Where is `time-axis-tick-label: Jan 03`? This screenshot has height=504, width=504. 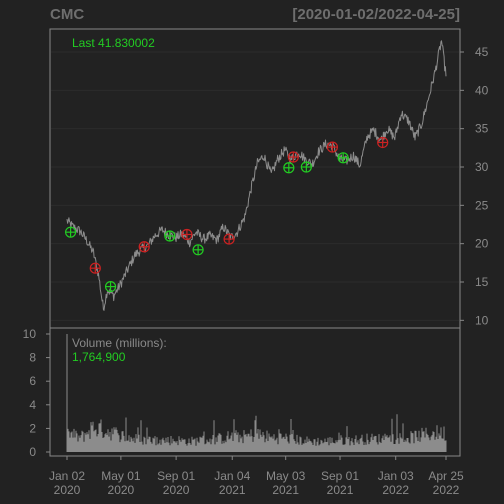 time-axis-tick-label: Jan 03 is located at coordinates (396, 476).